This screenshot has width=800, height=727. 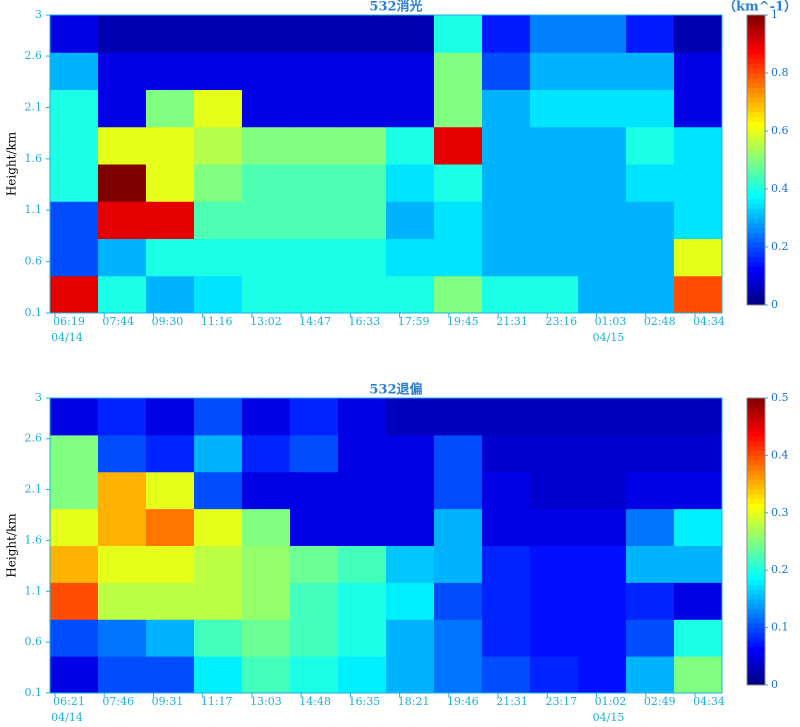 What do you see at coordinates (512, 701) in the screenshot?
I see `x-tick-label: 21:31` at bounding box center [512, 701].